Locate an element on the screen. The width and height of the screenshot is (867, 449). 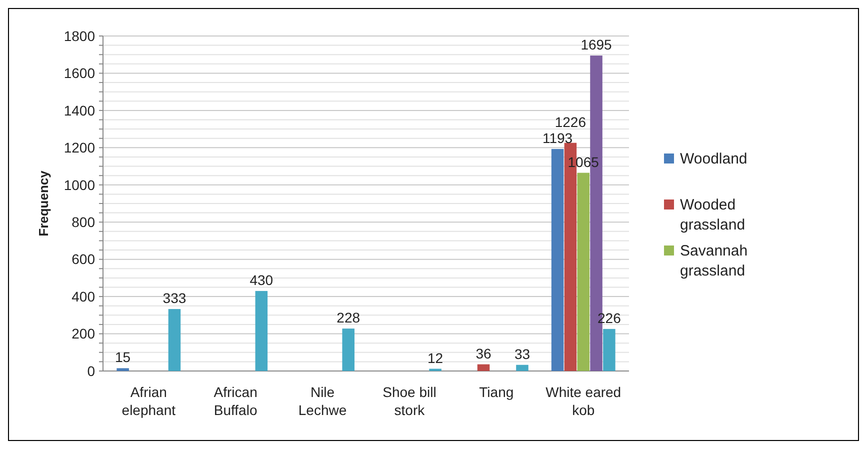
y-tick-label: 200 is located at coordinates (84, 334).